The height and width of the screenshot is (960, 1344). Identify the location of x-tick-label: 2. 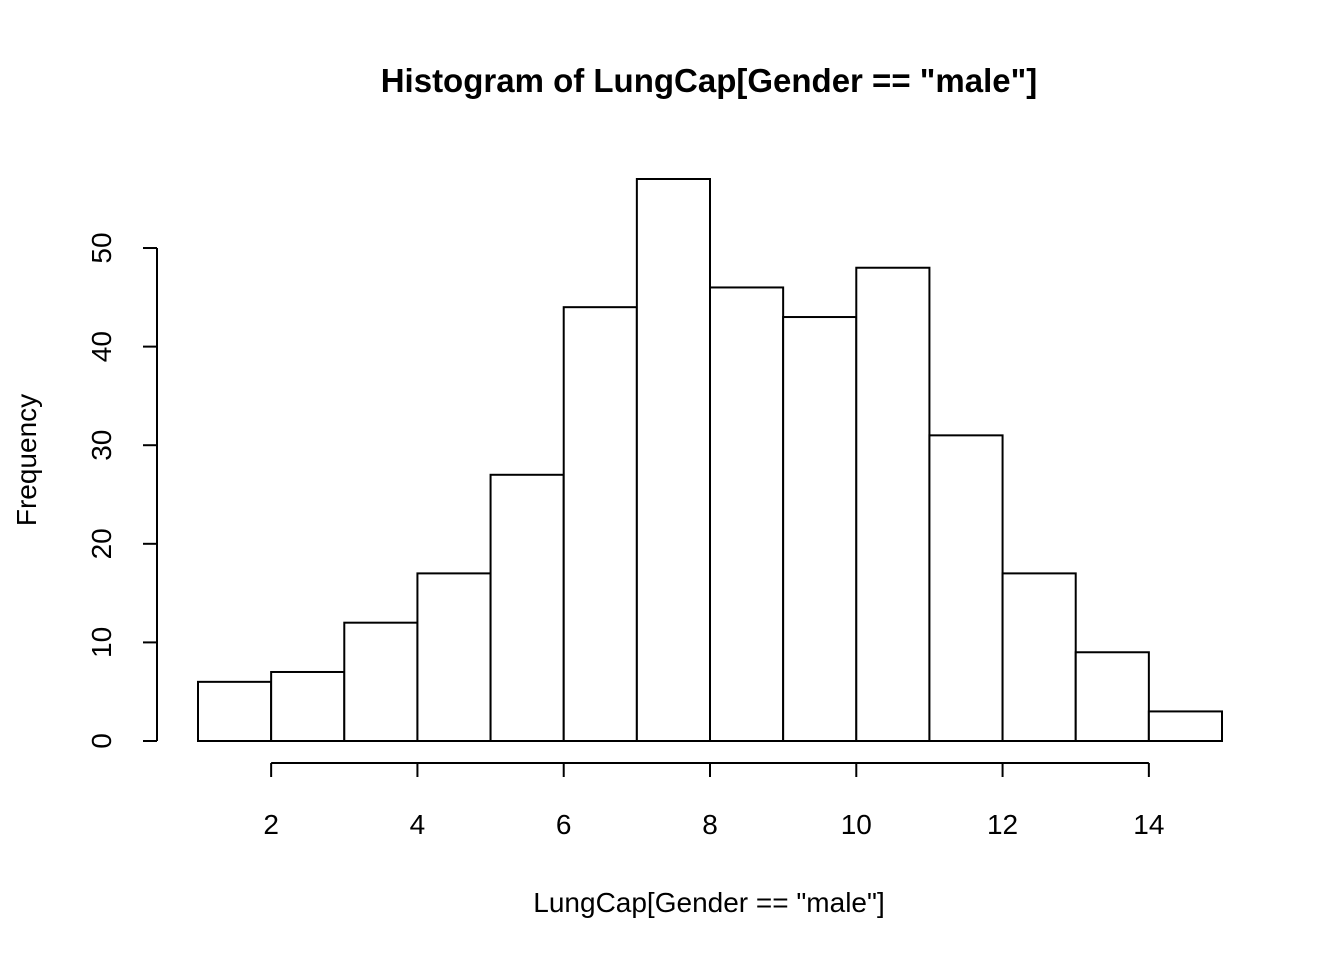
(271, 824).